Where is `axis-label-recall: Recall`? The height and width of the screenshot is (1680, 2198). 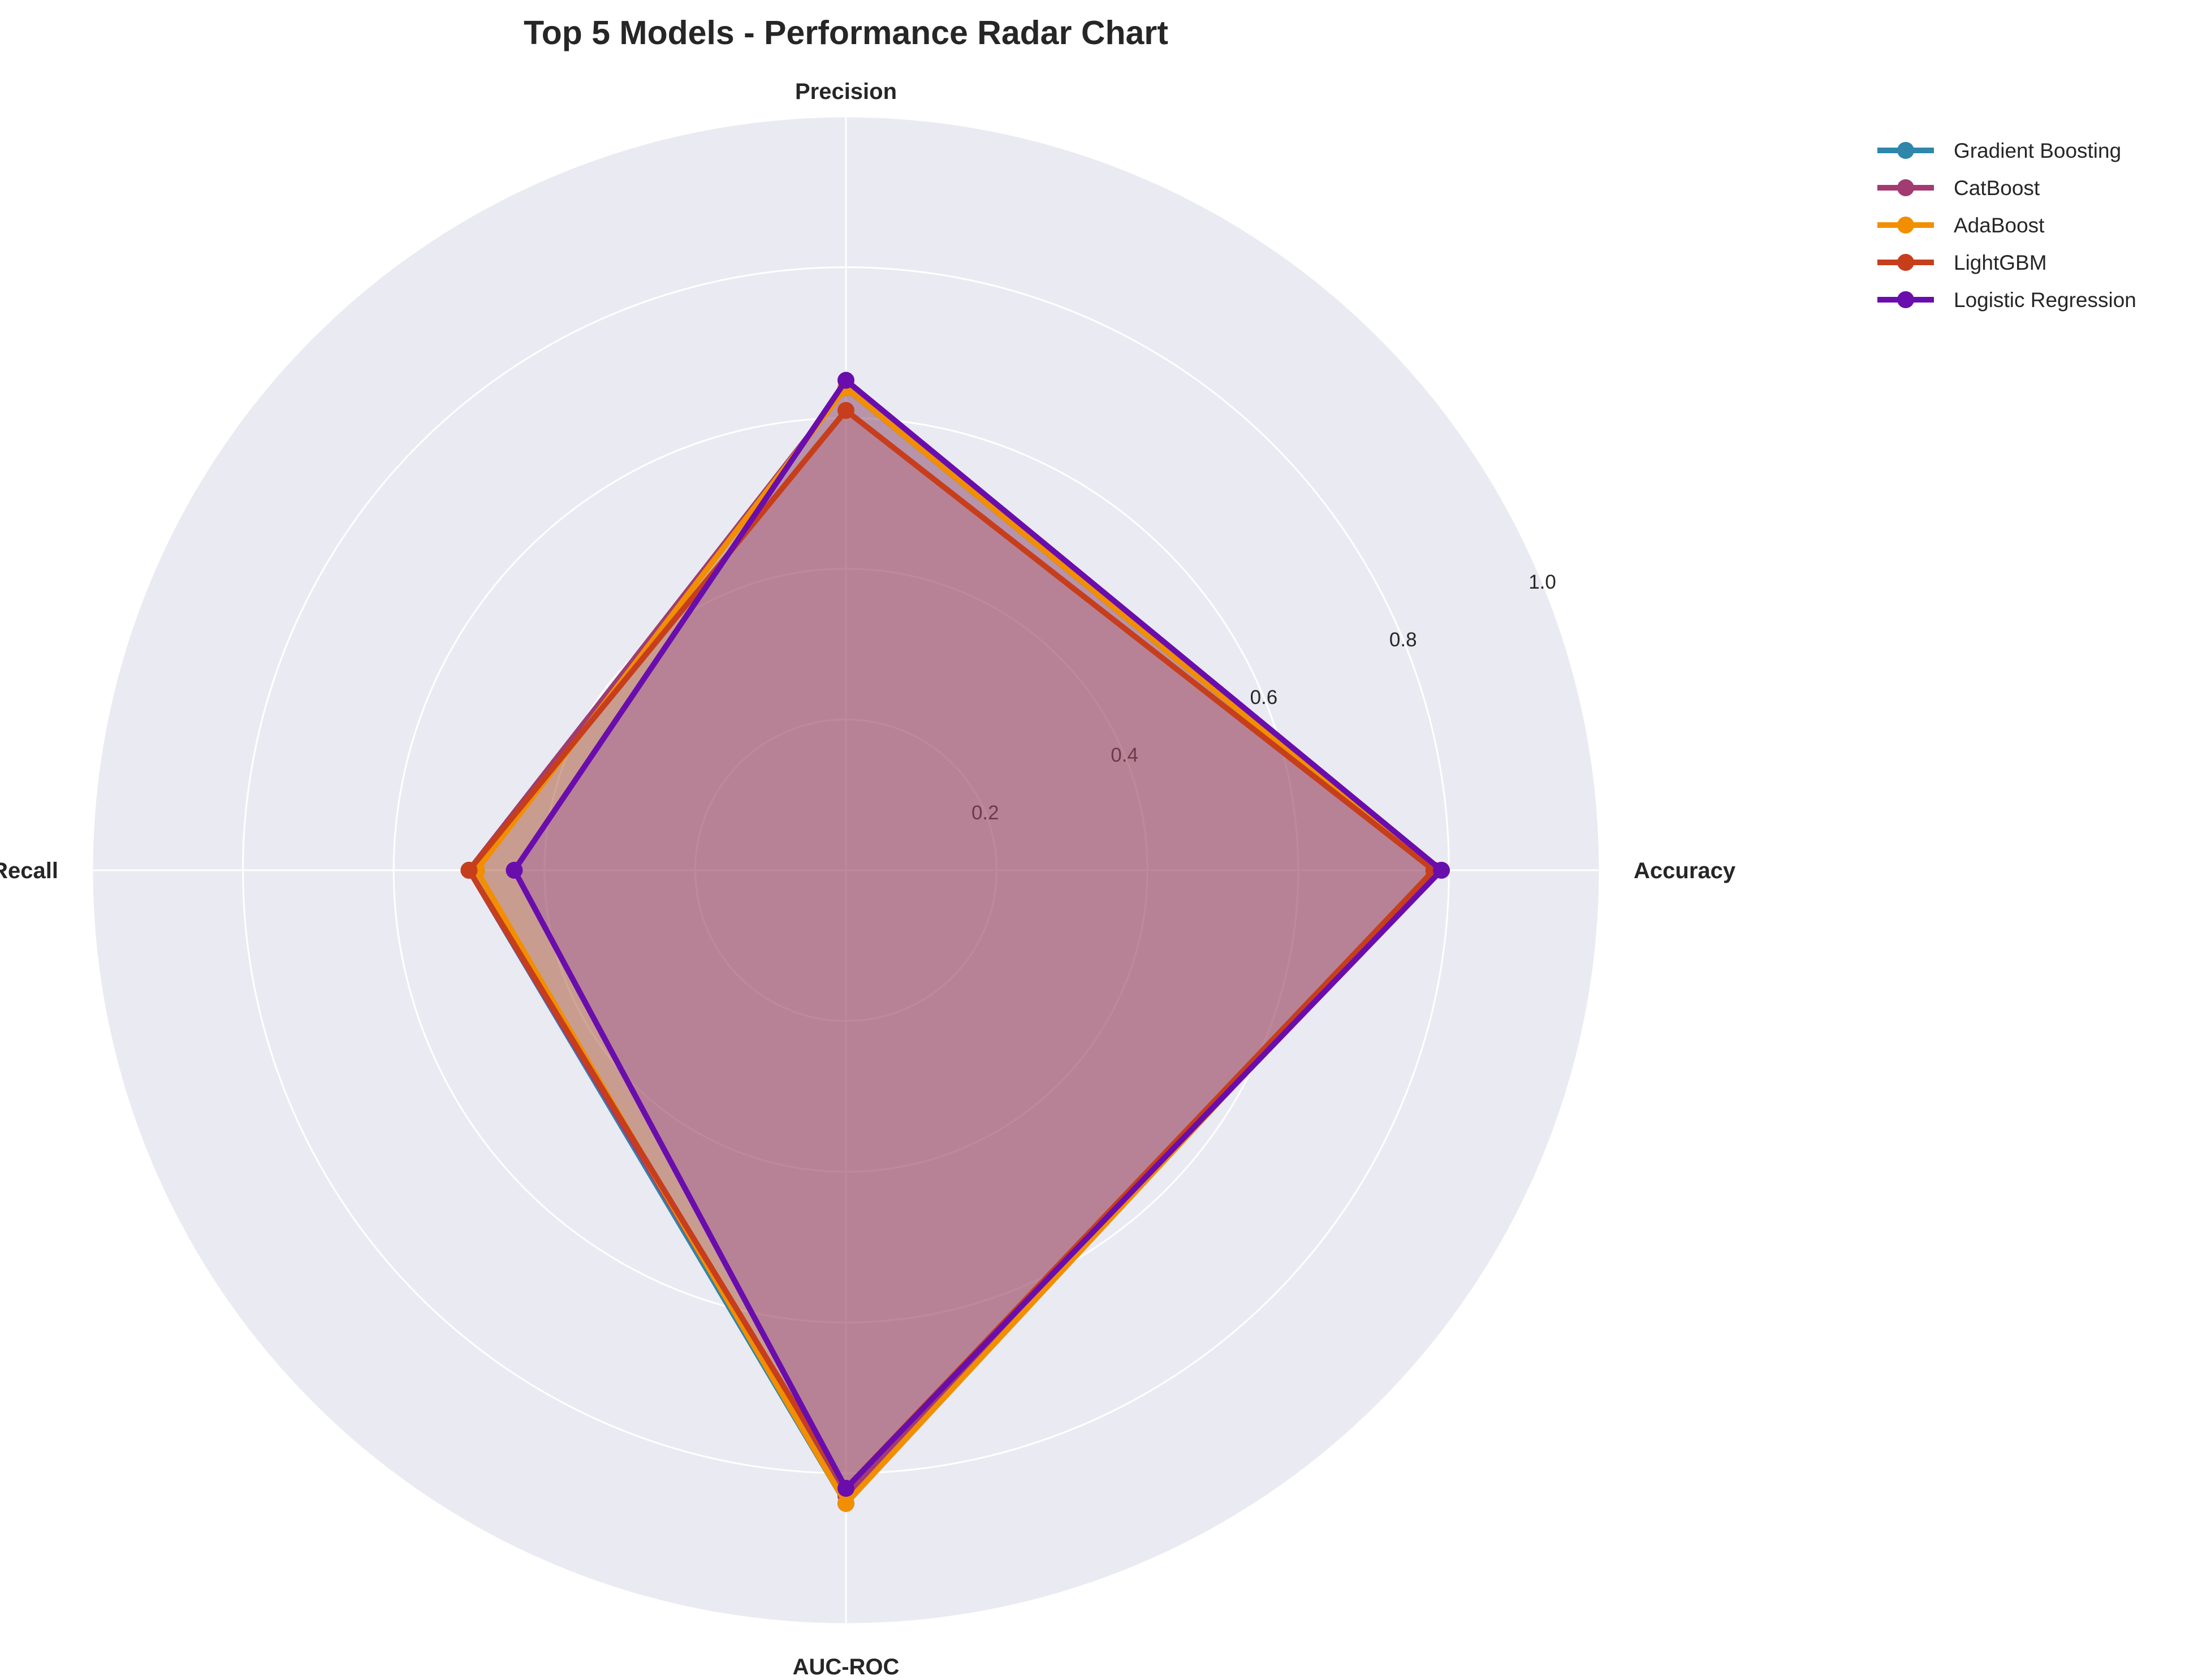 axis-label-recall: Recall is located at coordinates (29, 870).